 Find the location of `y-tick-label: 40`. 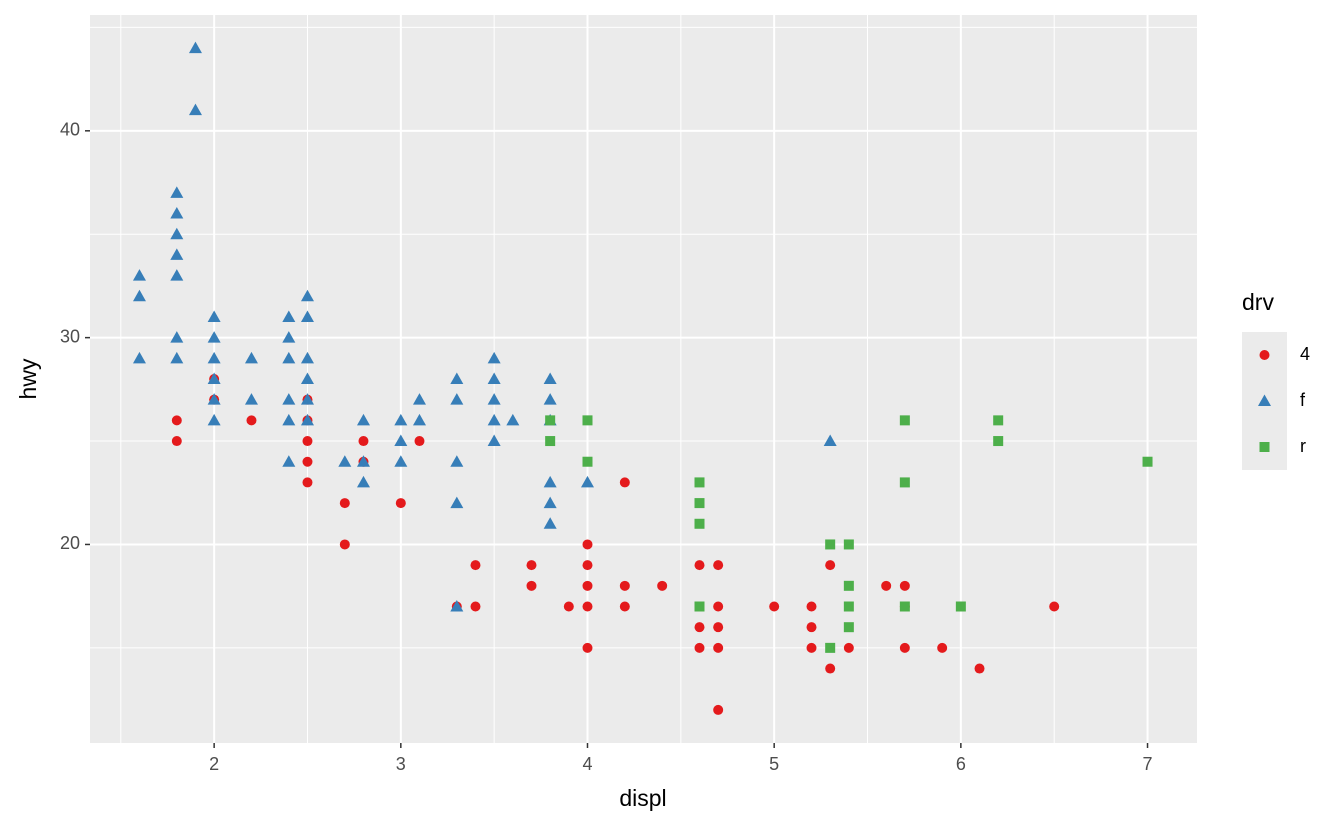

y-tick-label: 40 is located at coordinates (70, 130).